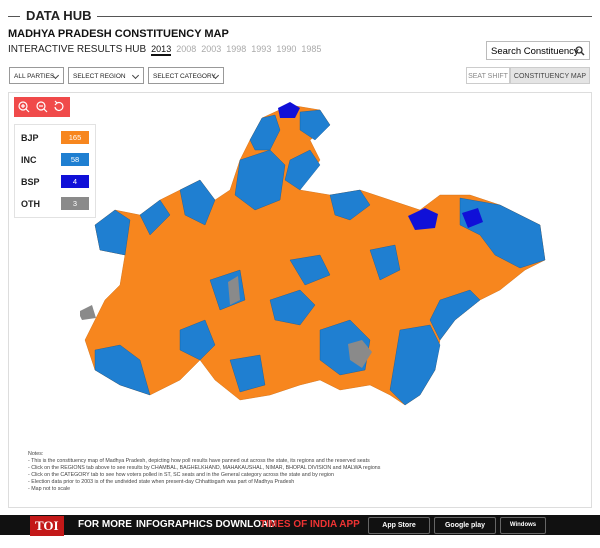 The height and width of the screenshot is (548, 600). Describe the element at coordinates (535, 51) in the screenshot. I see `search-placeholder: Search Constituency` at that location.